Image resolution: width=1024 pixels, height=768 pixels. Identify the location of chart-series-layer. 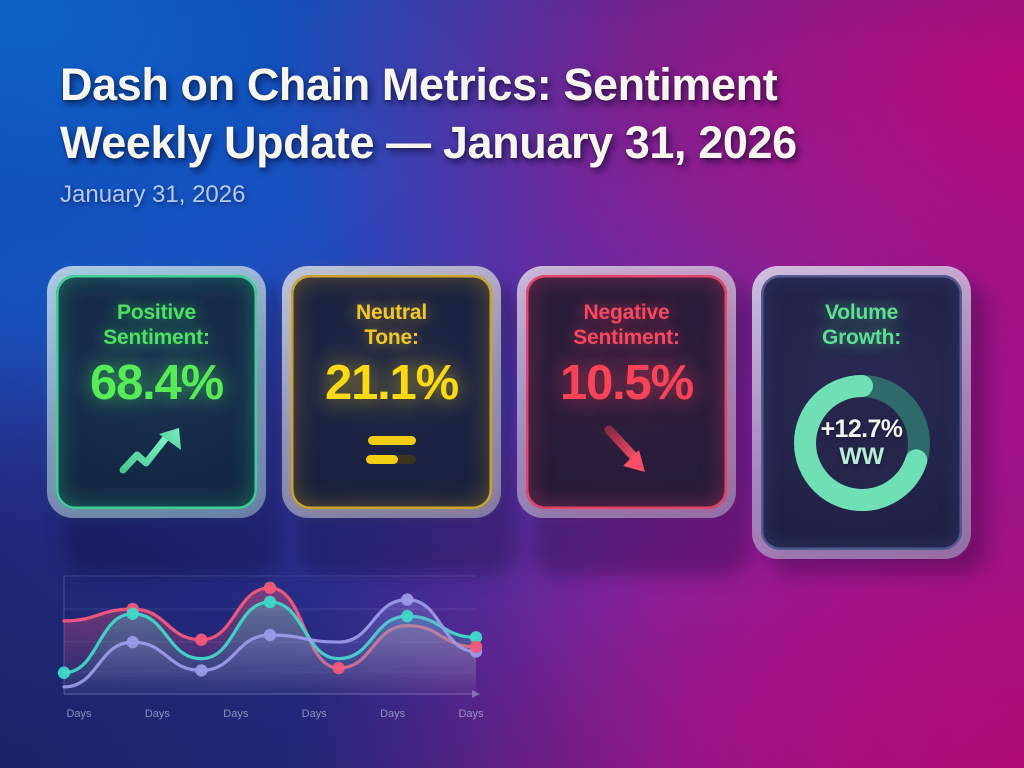
(270, 637).